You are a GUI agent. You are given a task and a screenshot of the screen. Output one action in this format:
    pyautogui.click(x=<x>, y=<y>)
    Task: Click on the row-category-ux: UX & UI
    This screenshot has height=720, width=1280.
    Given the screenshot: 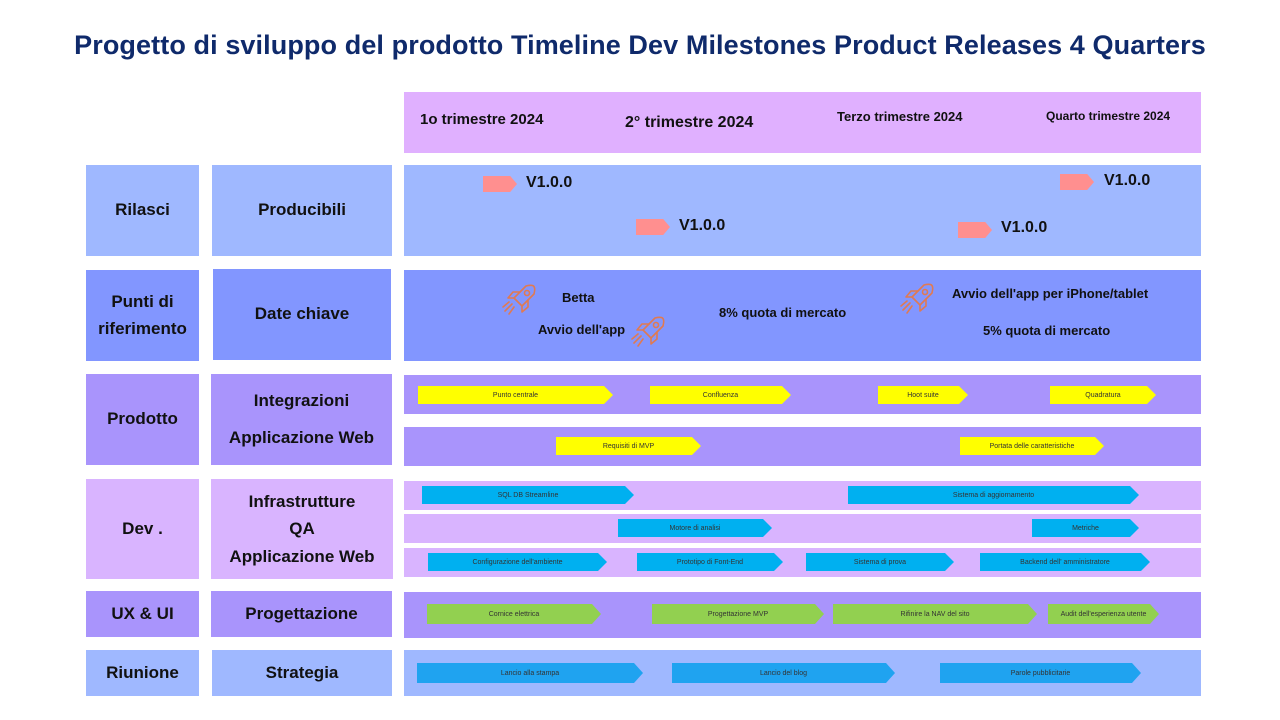 What is the action you would take?
    pyautogui.click(x=142, y=614)
    